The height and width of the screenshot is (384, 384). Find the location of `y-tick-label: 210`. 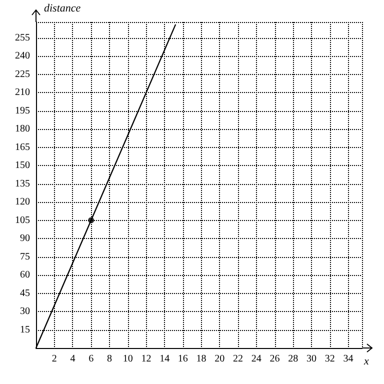

y-tick-label: 210 is located at coordinates (22, 92).